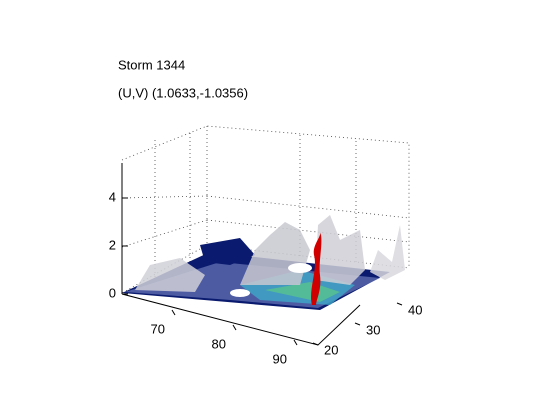 The image size is (533, 400). I want to click on x-tick-label: 90, so click(280, 358).